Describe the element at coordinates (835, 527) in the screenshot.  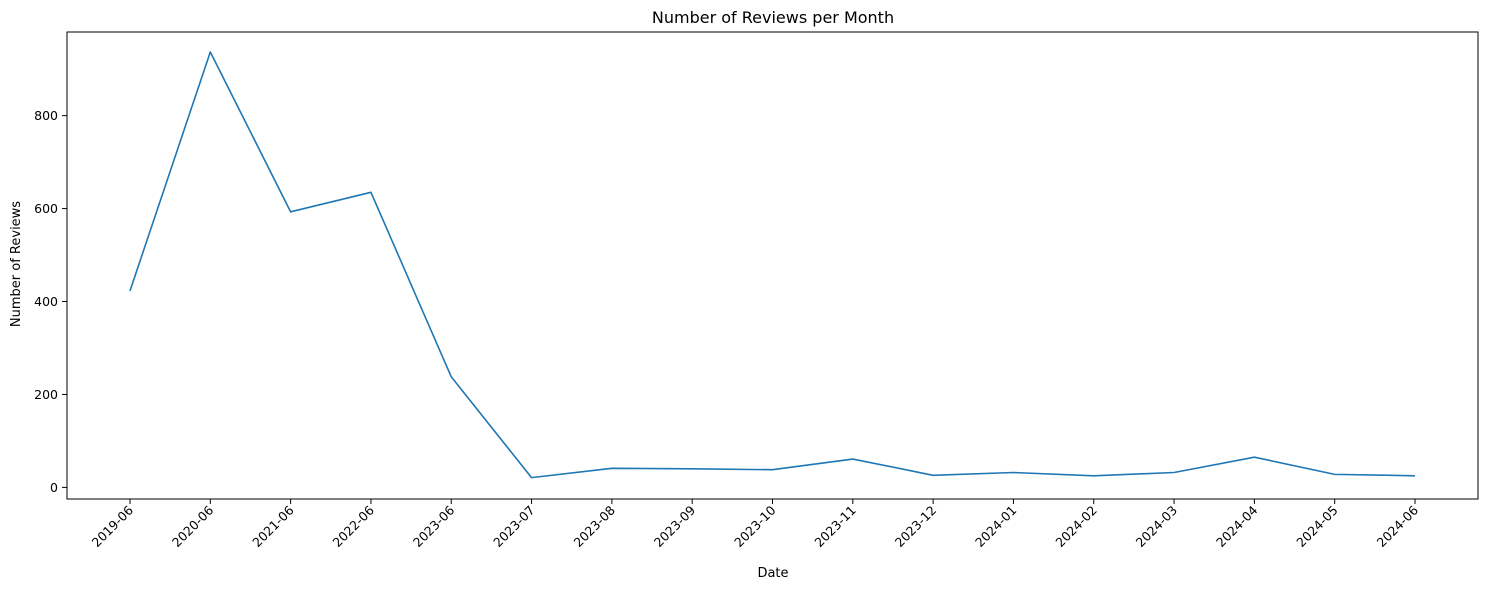
I see `x-tick-label-2023-11: 2023-11` at that location.